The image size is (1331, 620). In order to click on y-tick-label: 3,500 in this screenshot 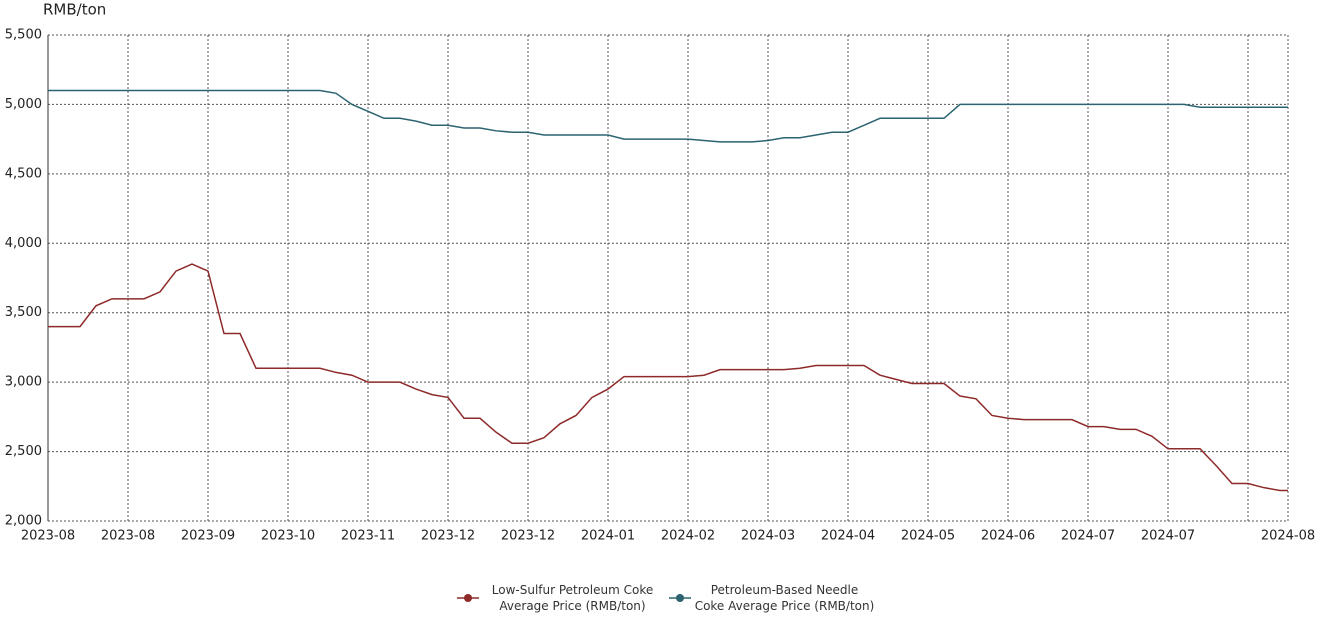, I will do `click(23, 312)`.